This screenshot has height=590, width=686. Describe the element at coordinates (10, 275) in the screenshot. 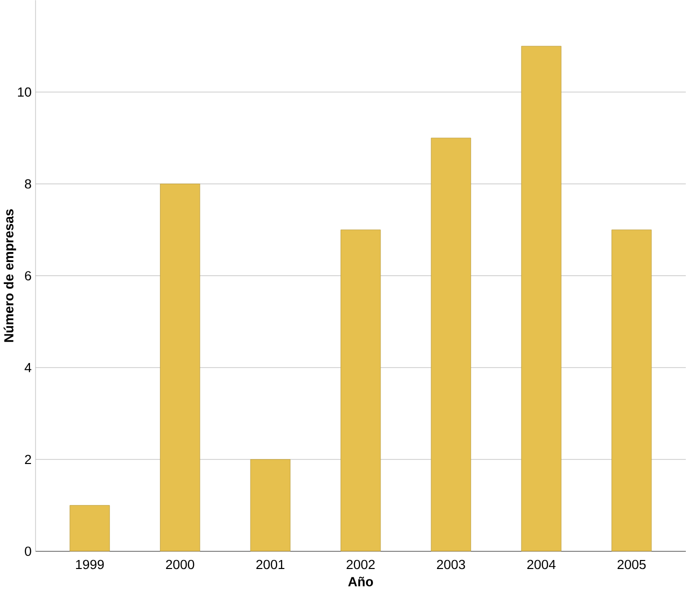

I see `y-axis-title: Número de empresas` at that location.